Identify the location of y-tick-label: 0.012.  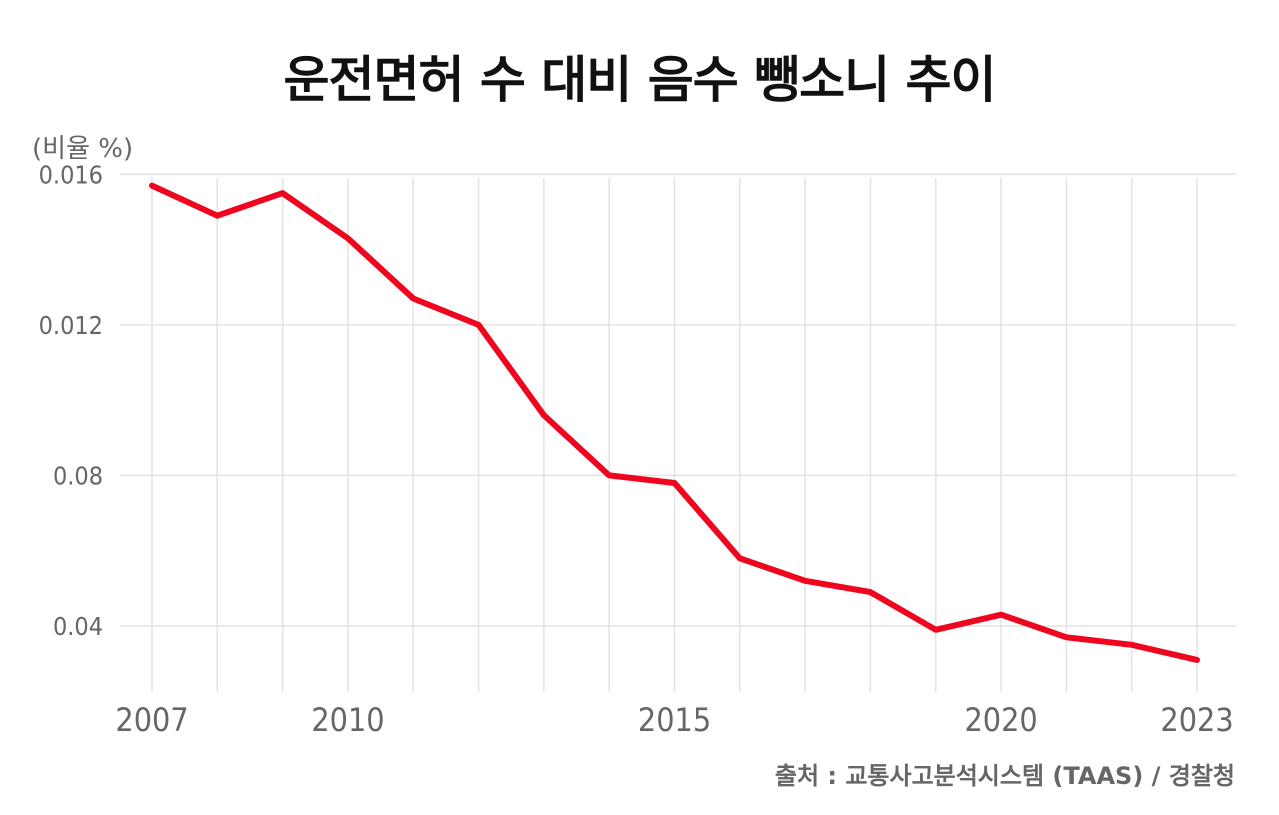
(71, 325).